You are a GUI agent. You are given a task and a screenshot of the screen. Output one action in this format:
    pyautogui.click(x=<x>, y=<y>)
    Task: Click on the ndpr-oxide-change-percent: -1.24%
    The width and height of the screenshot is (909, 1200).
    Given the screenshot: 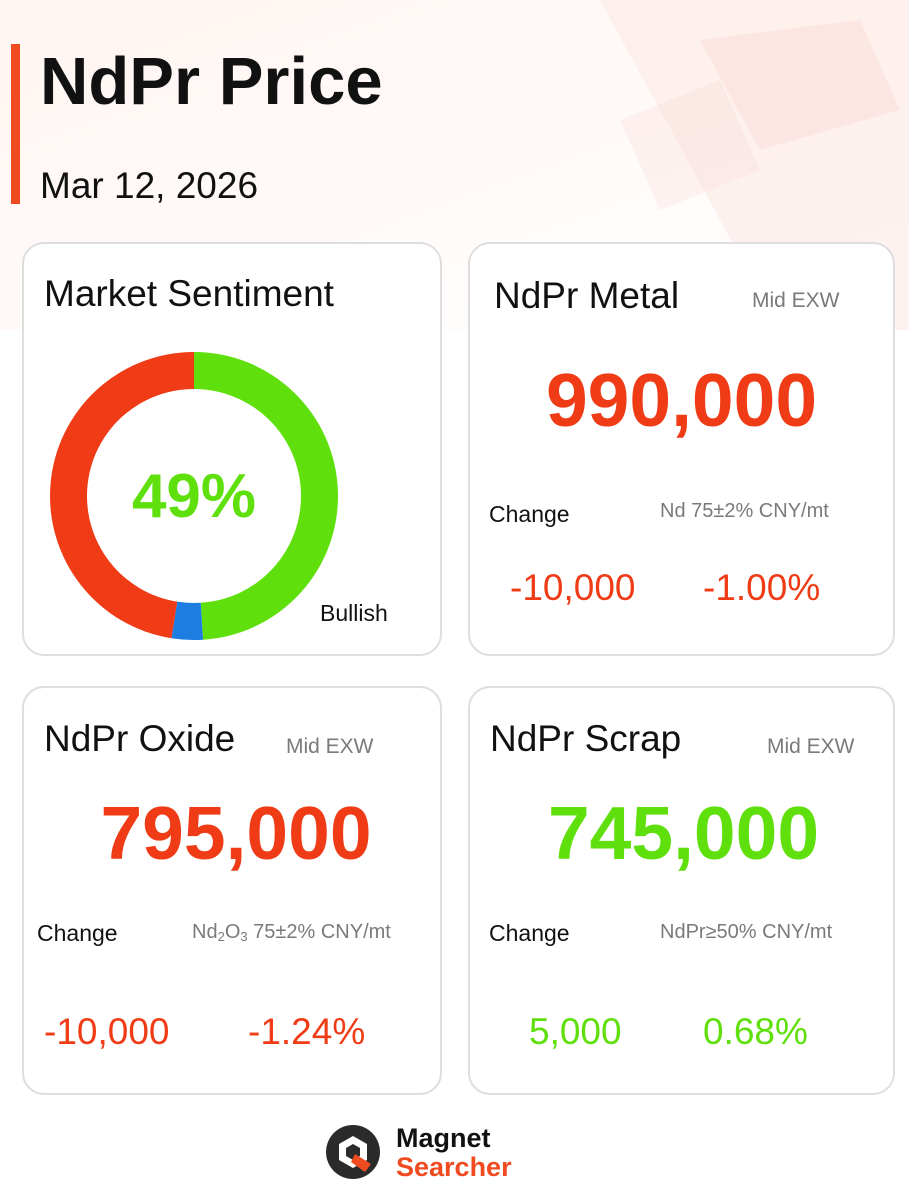 What is the action you would take?
    pyautogui.click(x=307, y=1031)
    